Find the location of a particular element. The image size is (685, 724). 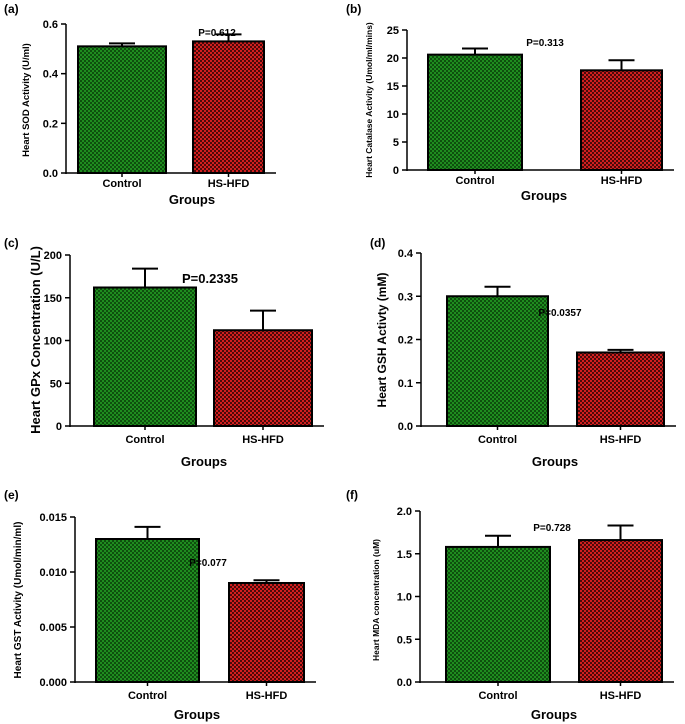

p-value-annotation: P=0.2335 is located at coordinates (210, 278).